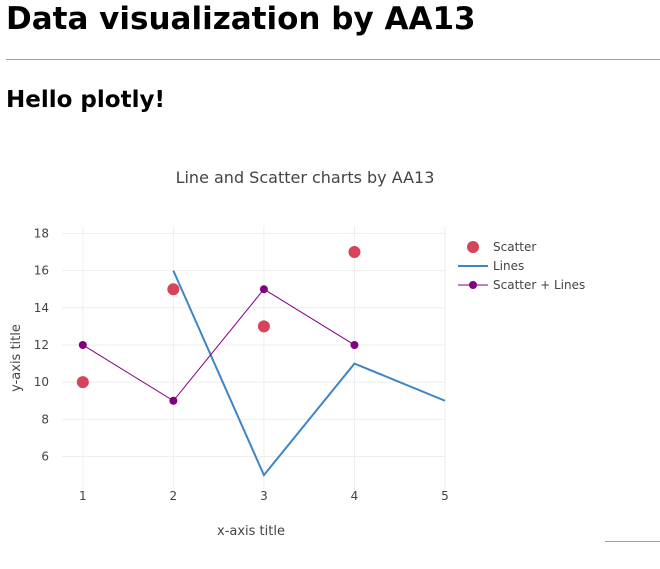 This screenshot has width=660, height=569. Describe the element at coordinates (41, 345) in the screenshot. I see `y-tick-label: 12` at that location.